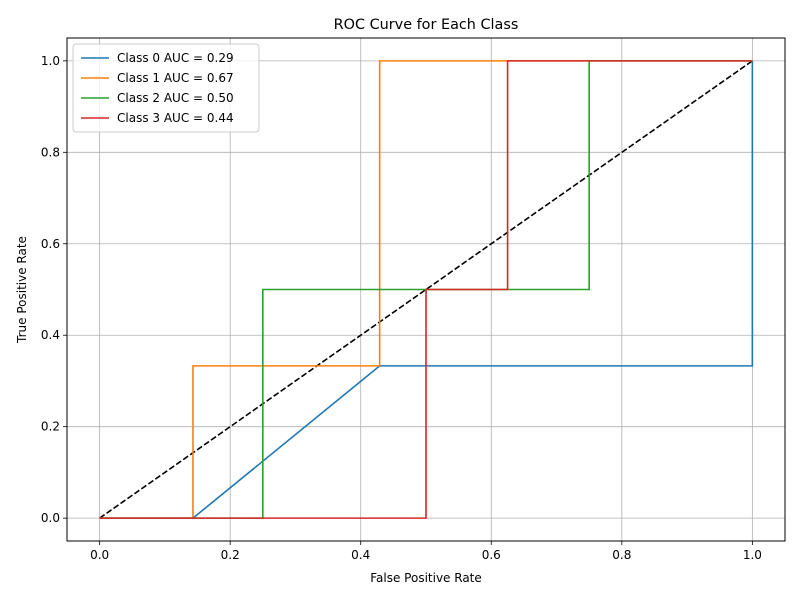 The width and height of the screenshot is (800, 600). Describe the element at coordinates (50, 335) in the screenshot. I see `y-tick-label: 0.4` at that location.